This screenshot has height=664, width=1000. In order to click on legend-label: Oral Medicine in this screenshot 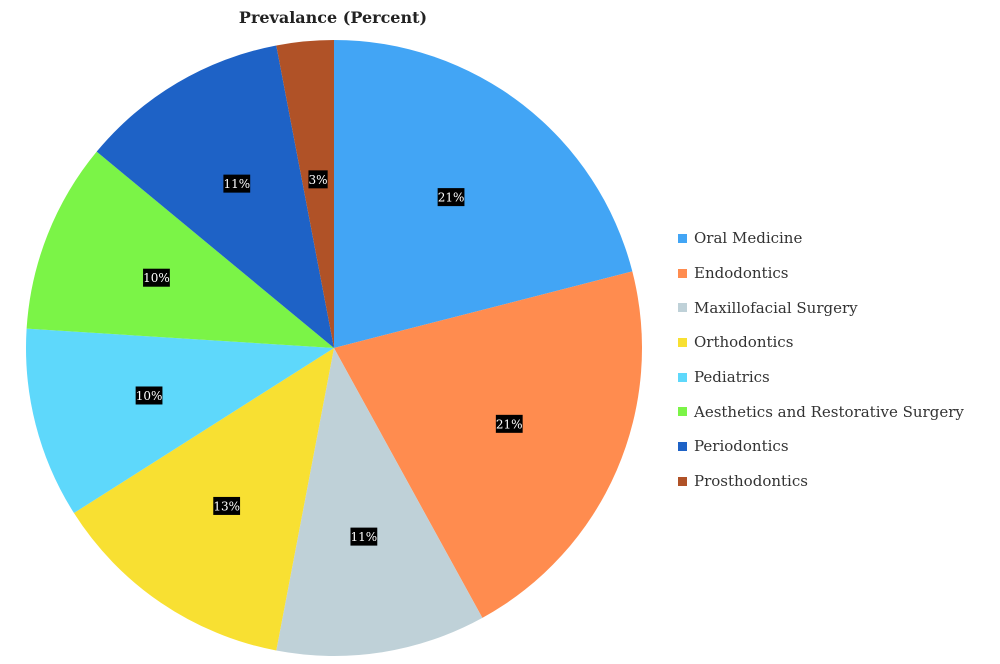, I will do `click(748, 238)`.